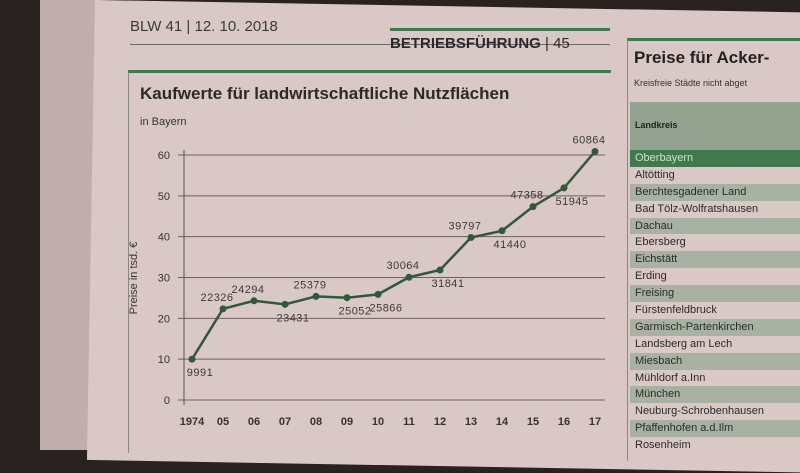 The height and width of the screenshot is (473, 800). What do you see at coordinates (691, 83) in the screenshot?
I see `side-subtitle: Kreisfreie Städte nicht abget` at bounding box center [691, 83].